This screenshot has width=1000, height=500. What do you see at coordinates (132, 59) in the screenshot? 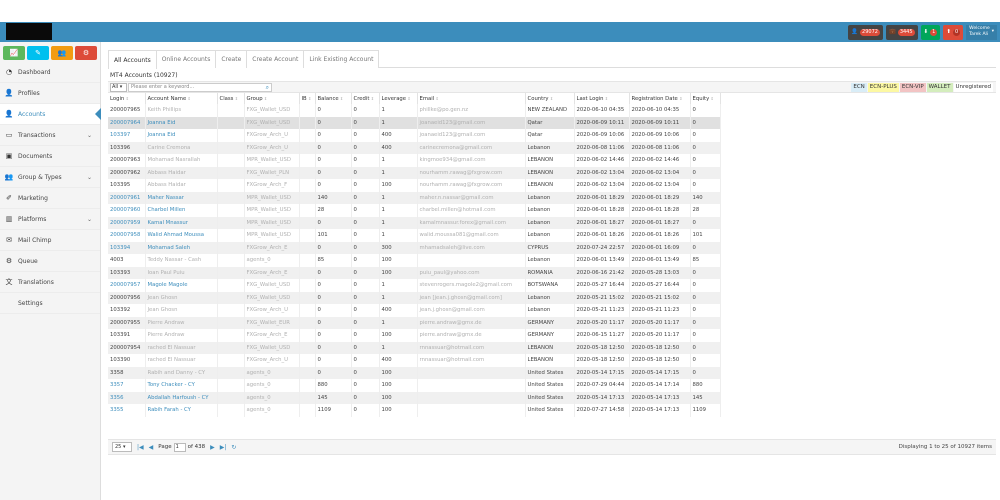
I see `tab-all-accounts: All Accounts` at bounding box center [132, 59].